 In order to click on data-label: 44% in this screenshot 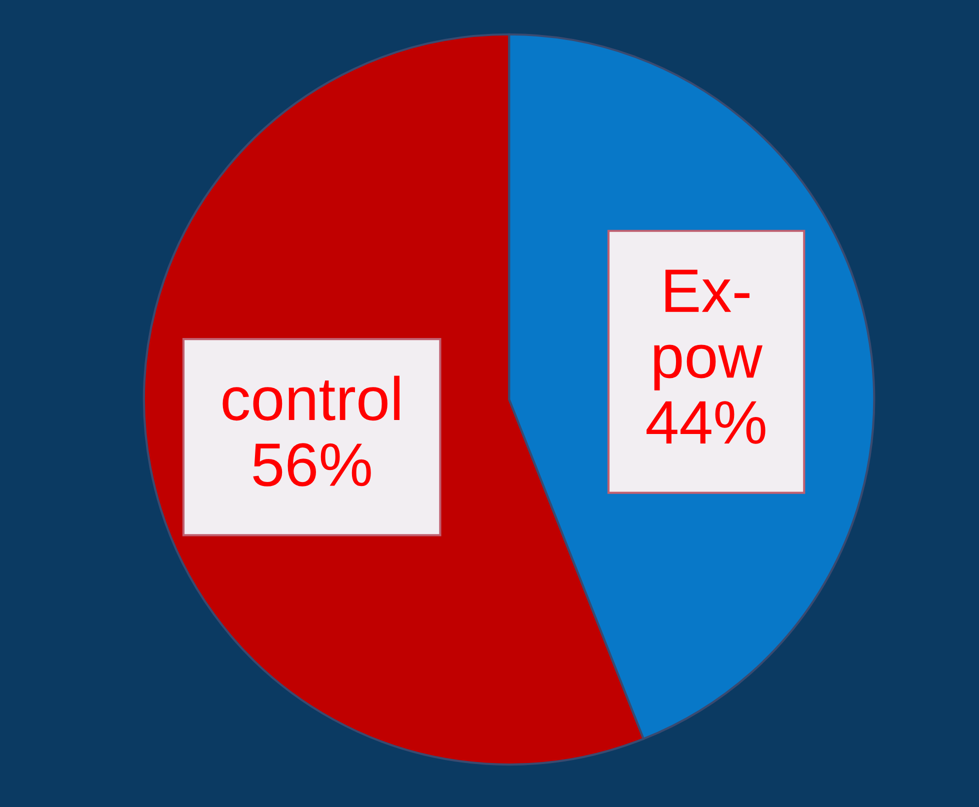, I will do `click(706, 422)`.